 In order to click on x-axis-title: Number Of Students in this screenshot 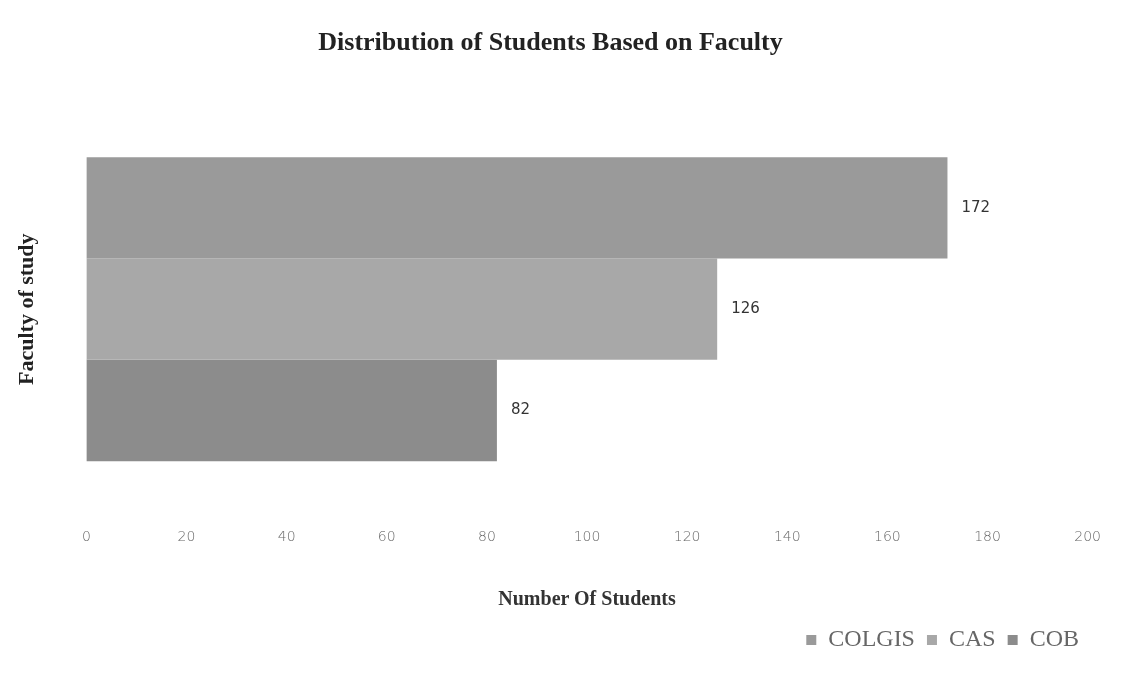, I will do `click(587, 598)`.